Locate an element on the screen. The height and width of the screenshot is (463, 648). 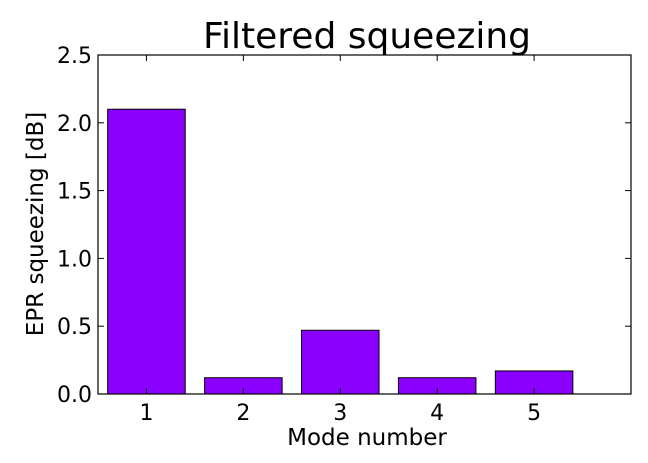
chart-title: Filtered squeezing is located at coordinates (367, 36).